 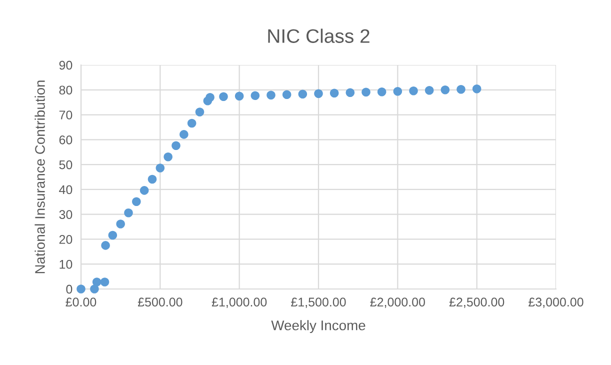 What do you see at coordinates (66, 264) in the screenshot?
I see `y-tick-label: 10` at bounding box center [66, 264].